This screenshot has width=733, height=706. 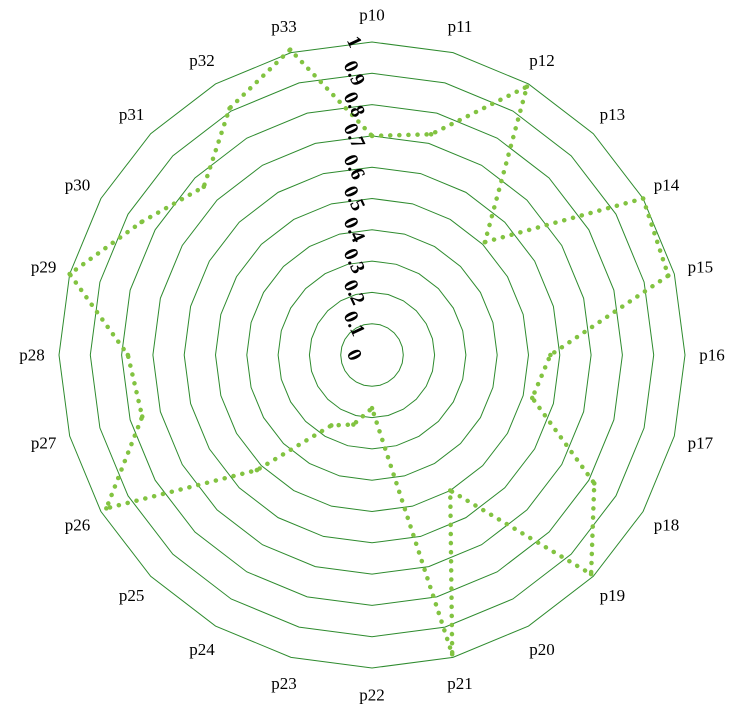 I want to click on category-label: p33, so click(x=284, y=26).